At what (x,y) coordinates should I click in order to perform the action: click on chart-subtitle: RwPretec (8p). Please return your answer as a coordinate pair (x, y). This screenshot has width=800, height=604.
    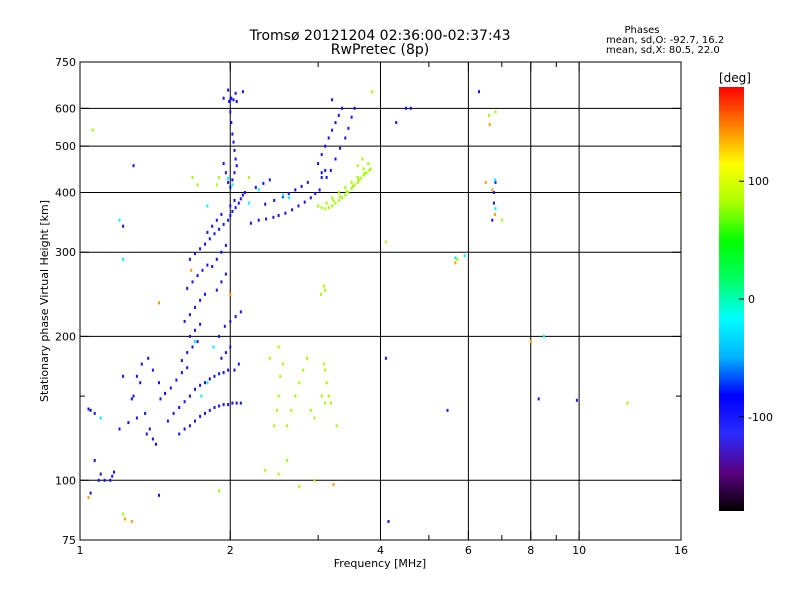
    Looking at the image, I should click on (380, 50).